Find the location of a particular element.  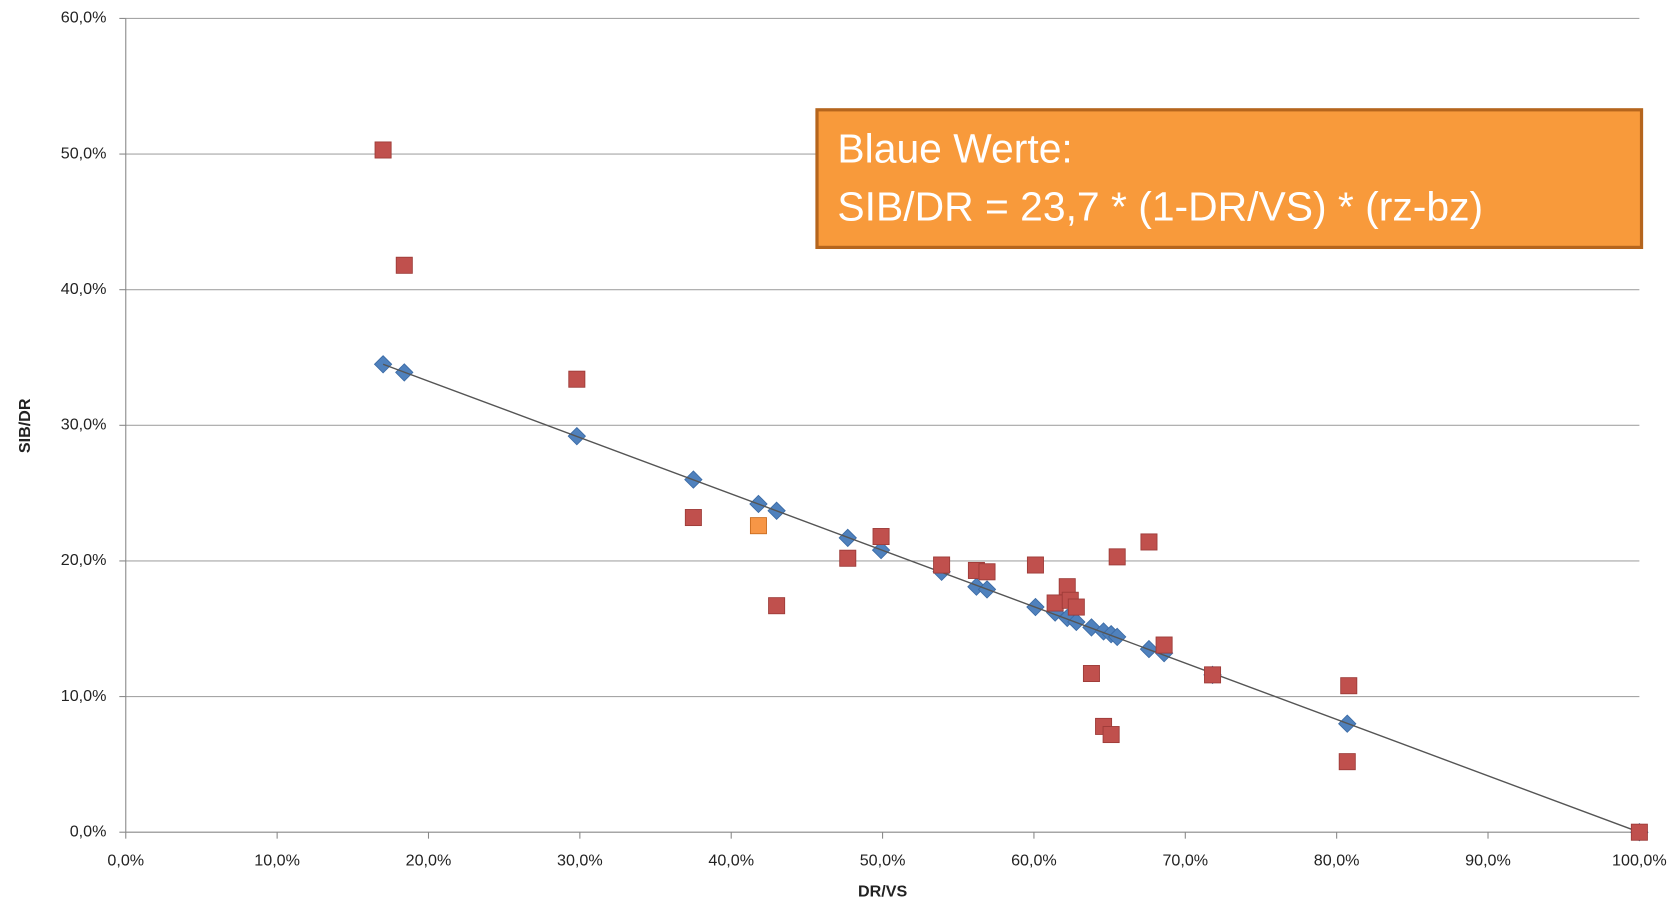

y-tick-label: 0,0% is located at coordinates (88, 831).